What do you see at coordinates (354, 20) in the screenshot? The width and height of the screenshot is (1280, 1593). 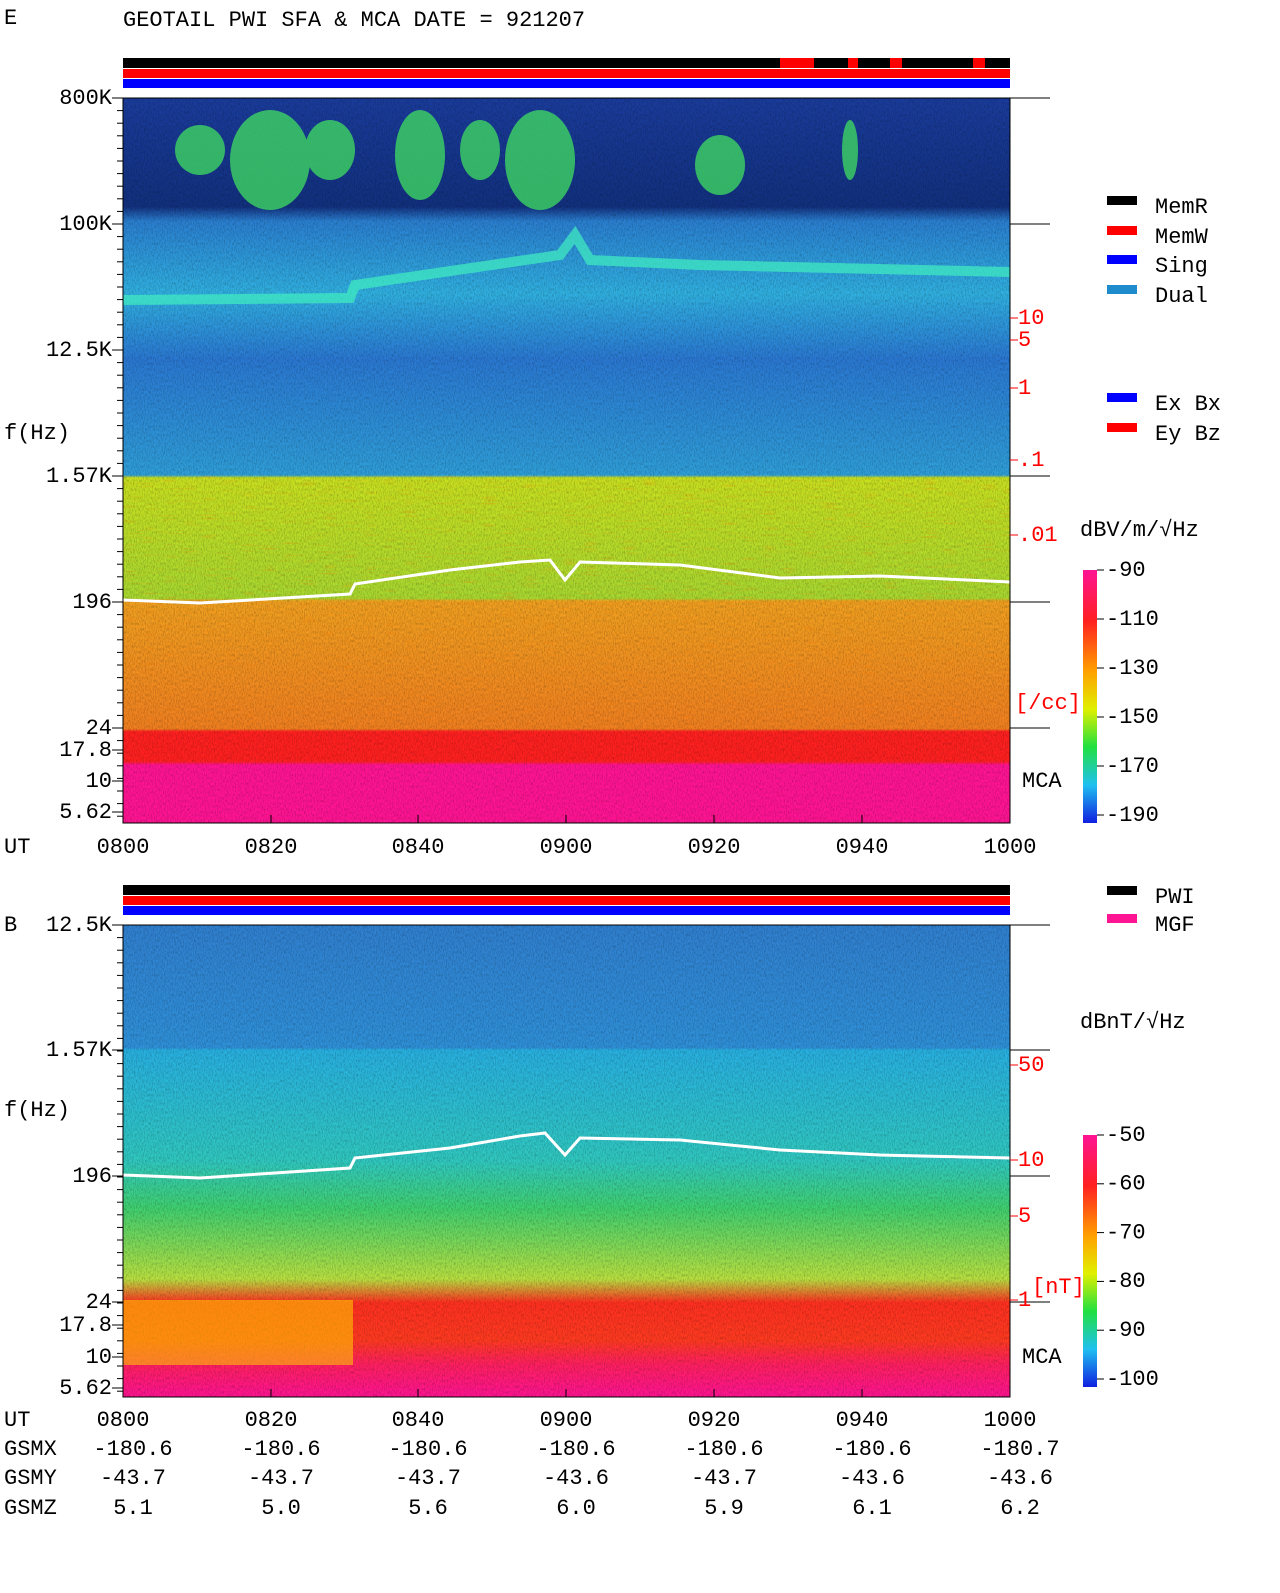 I see `figure-title: GEOTAIL PWI SFA & MCA DATE = 921207` at bounding box center [354, 20].